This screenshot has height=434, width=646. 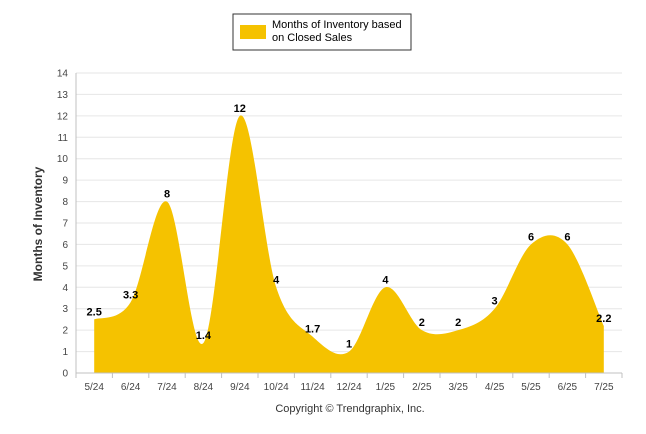 I want to click on y-tick-label: 7, so click(x=65, y=224).